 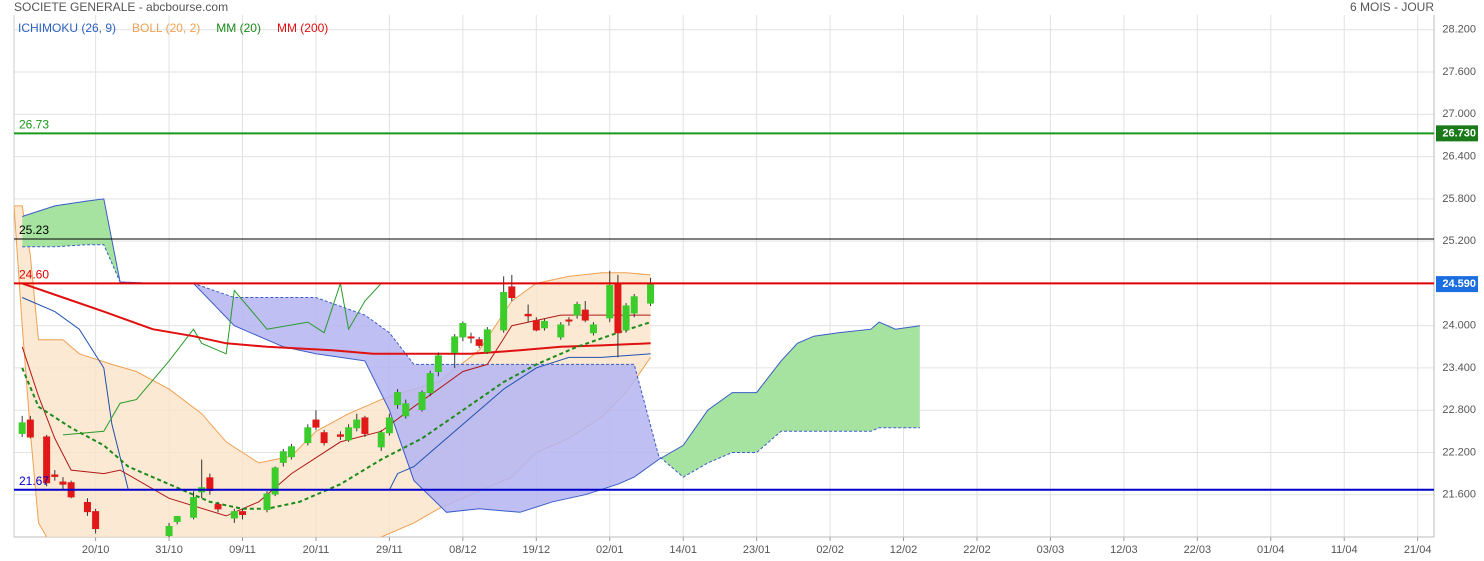 I want to click on legend-entry: MM (200), so click(x=302, y=28).